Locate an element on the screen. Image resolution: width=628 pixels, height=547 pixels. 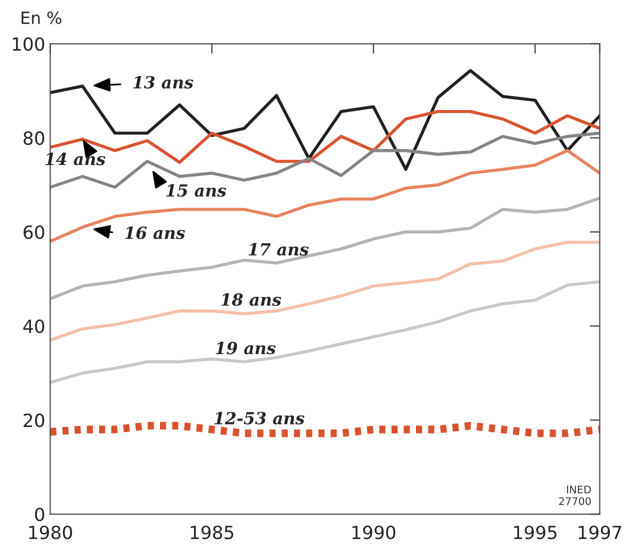
annotation: INED 27700 is located at coordinates (575, 496).